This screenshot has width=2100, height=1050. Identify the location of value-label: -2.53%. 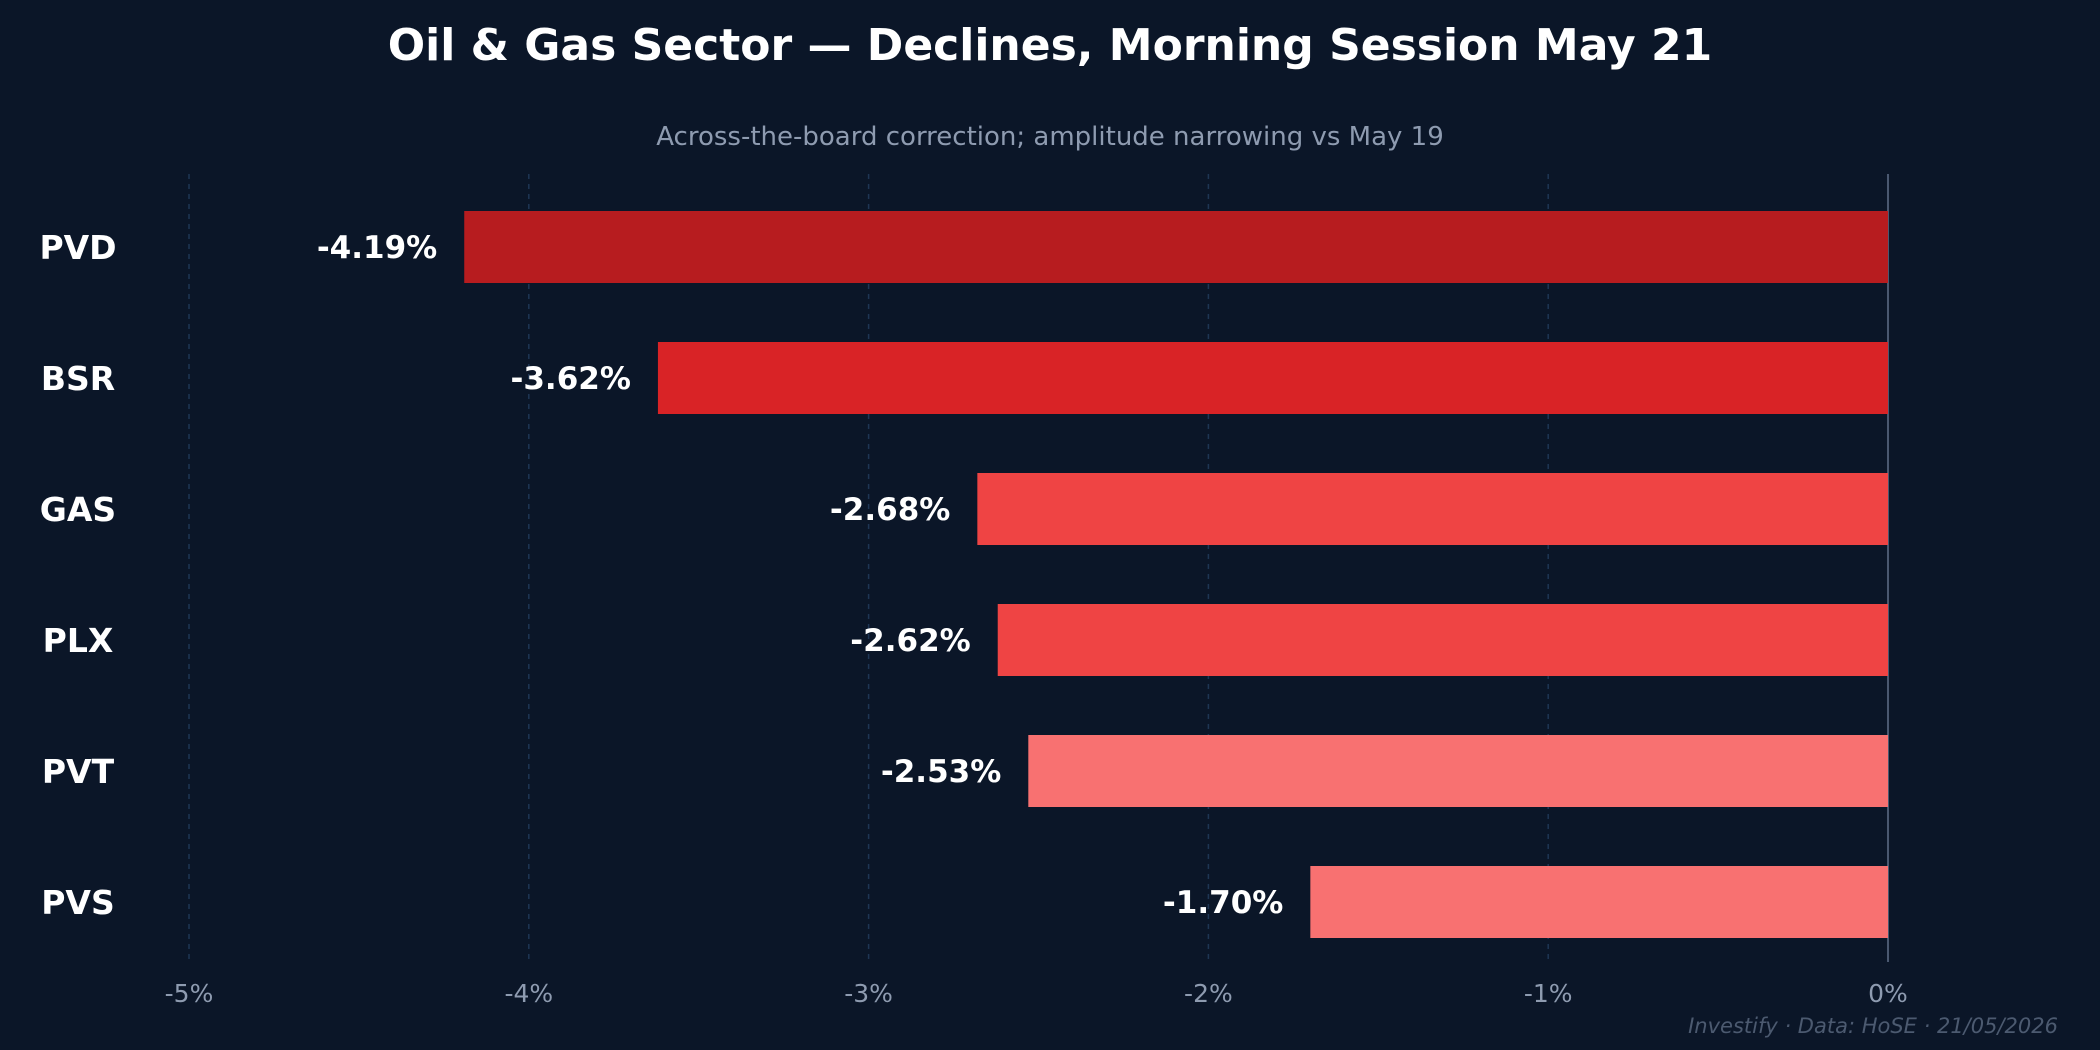
(941, 772).